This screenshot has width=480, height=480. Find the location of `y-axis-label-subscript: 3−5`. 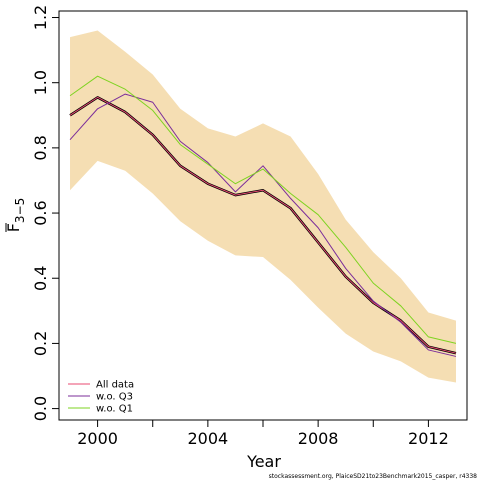

y-axis-label-subscript: 3−5 is located at coordinates (20, 210).